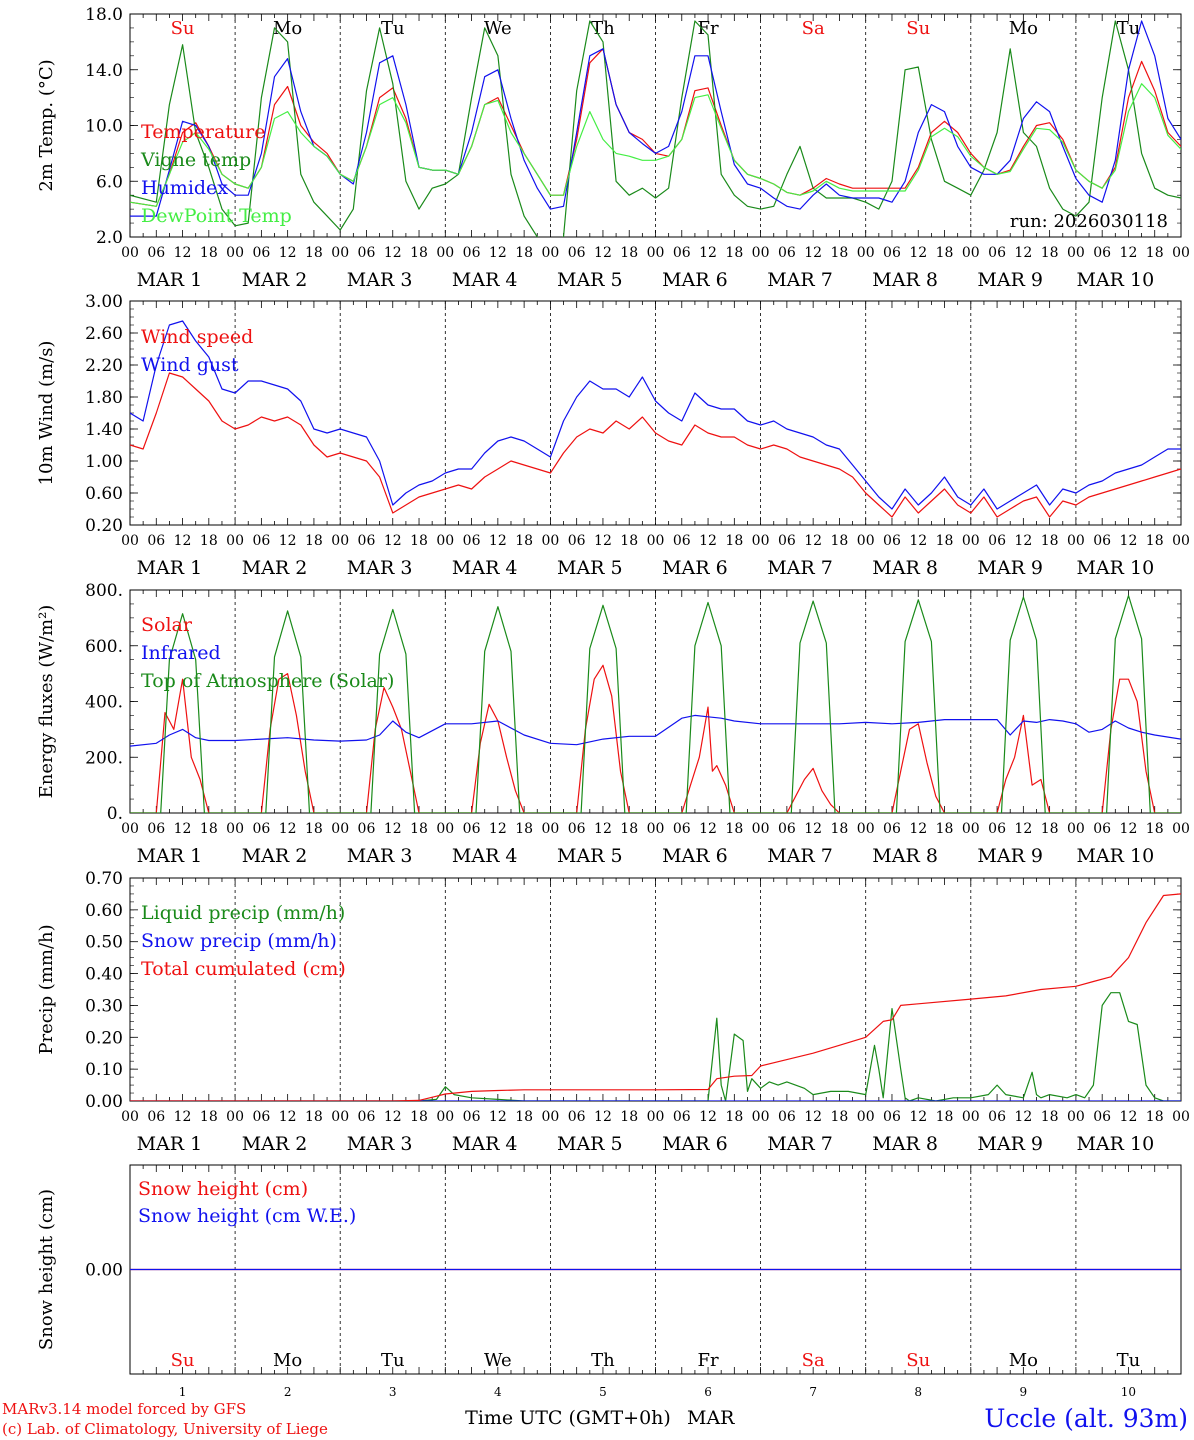  I want to click on weekday-label: Mo, so click(1023, 28).